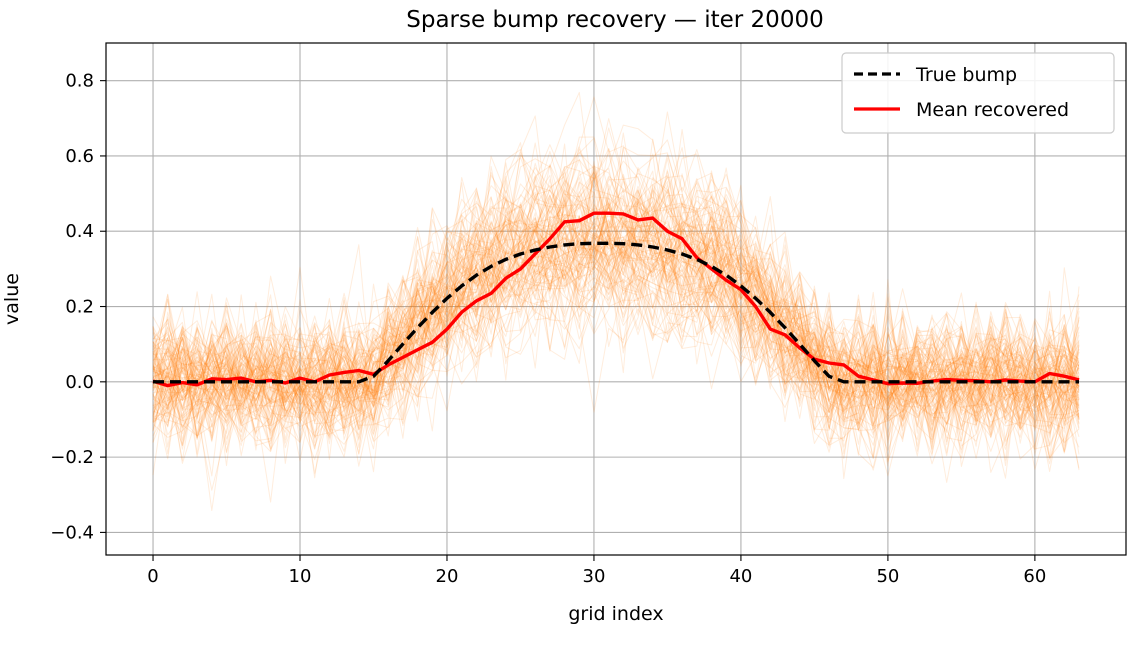  Describe the element at coordinates (72, 532) in the screenshot. I see `y-tick-label: −0.4` at that location.